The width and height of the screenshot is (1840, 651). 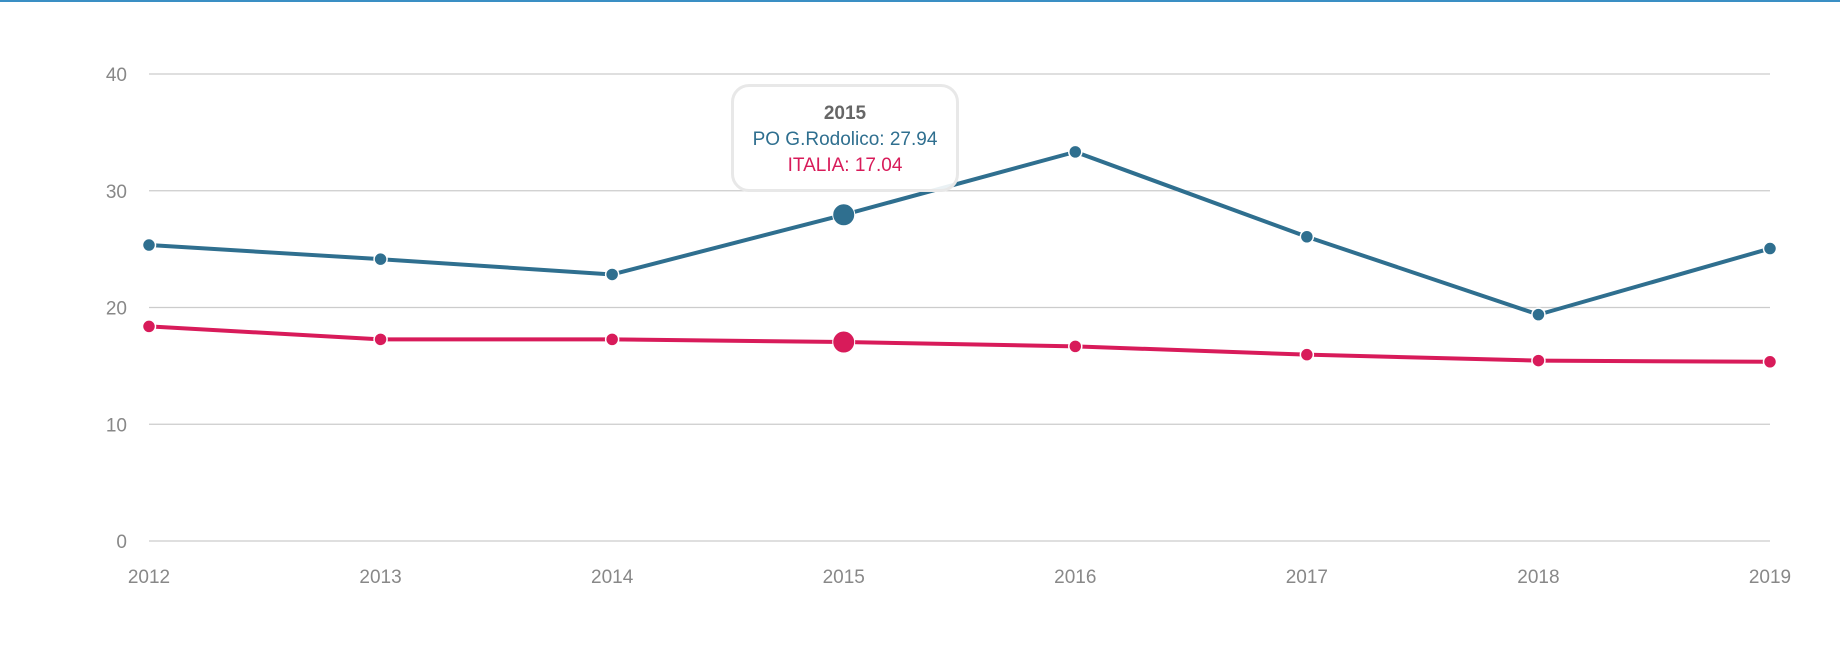 I want to click on y-tick-label: 30, so click(x=116, y=192).